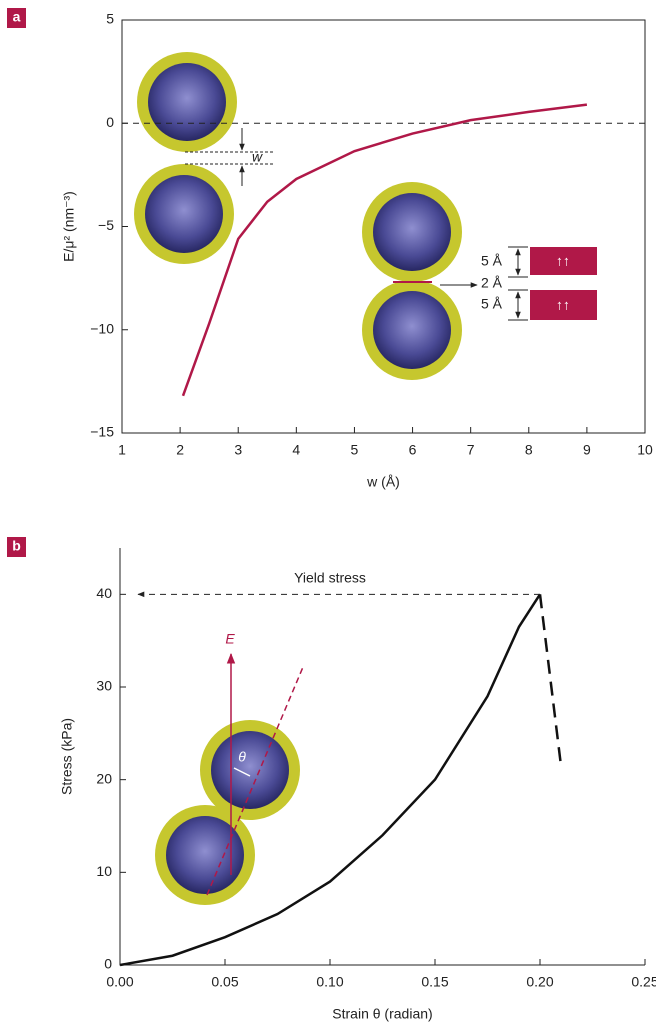 This screenshot has height=1031, width=656. I want to click on panel-b-art, so click(229, 778).